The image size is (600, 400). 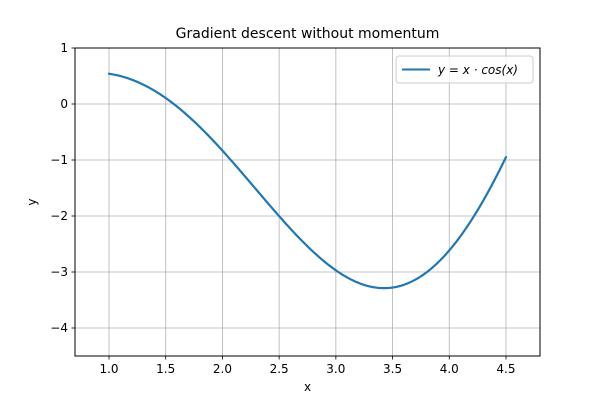 I want to click on x-tick-label: 2.5, so click(x=279, y=369).